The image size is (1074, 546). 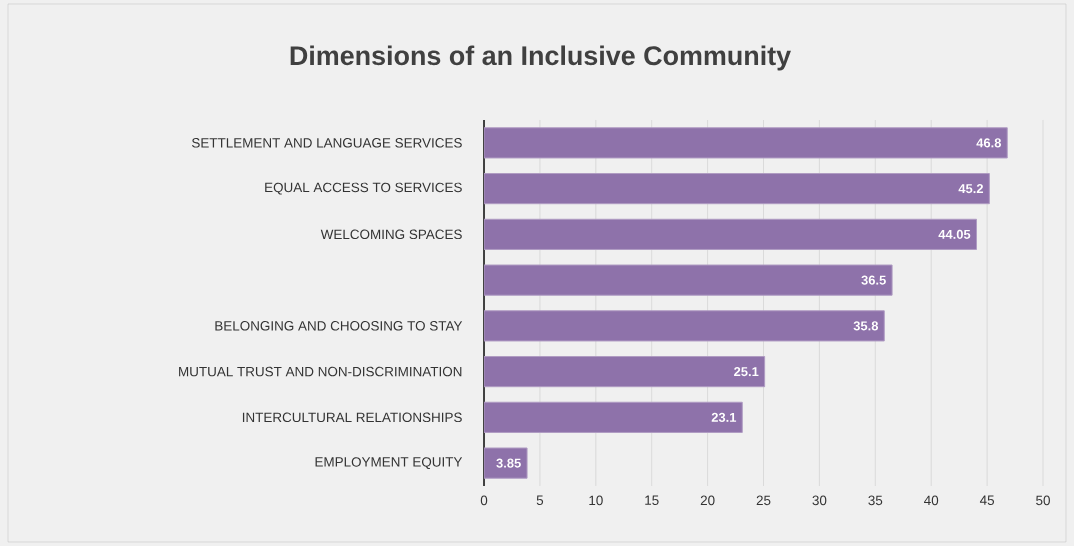 What do you see at coordinates (389, 463) in the screenshot?
I see `y-tick-label: EMPLOYMENT EQUITY` at bounding box center [389, 463].